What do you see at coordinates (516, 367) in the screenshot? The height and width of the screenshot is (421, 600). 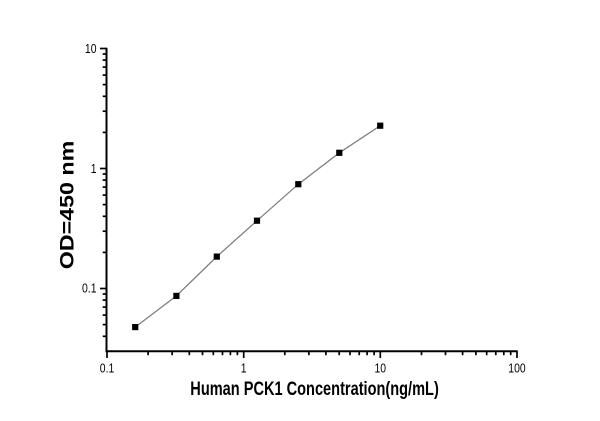 I see `svg-text: 100` at bounding box center [516, 367].